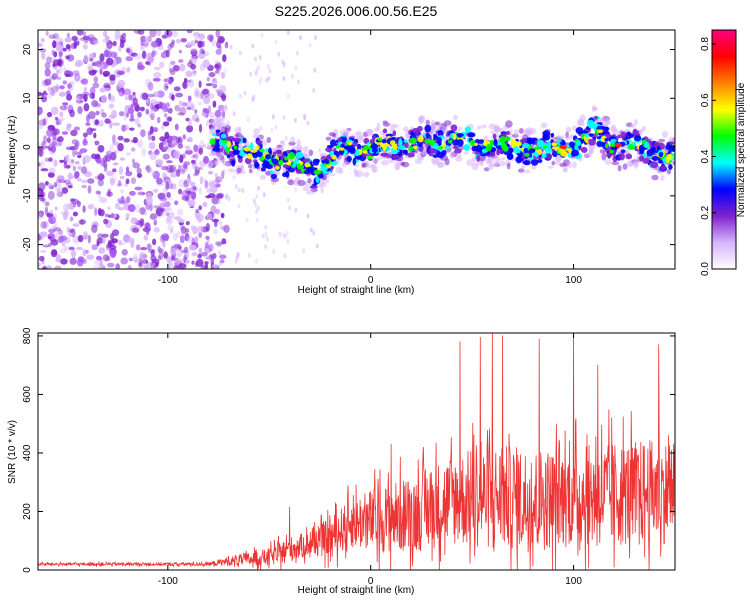 Image resolution: width=750 pixels, height=600 pixels. I want to click on x-tick-label: 100, so click(573, 280).